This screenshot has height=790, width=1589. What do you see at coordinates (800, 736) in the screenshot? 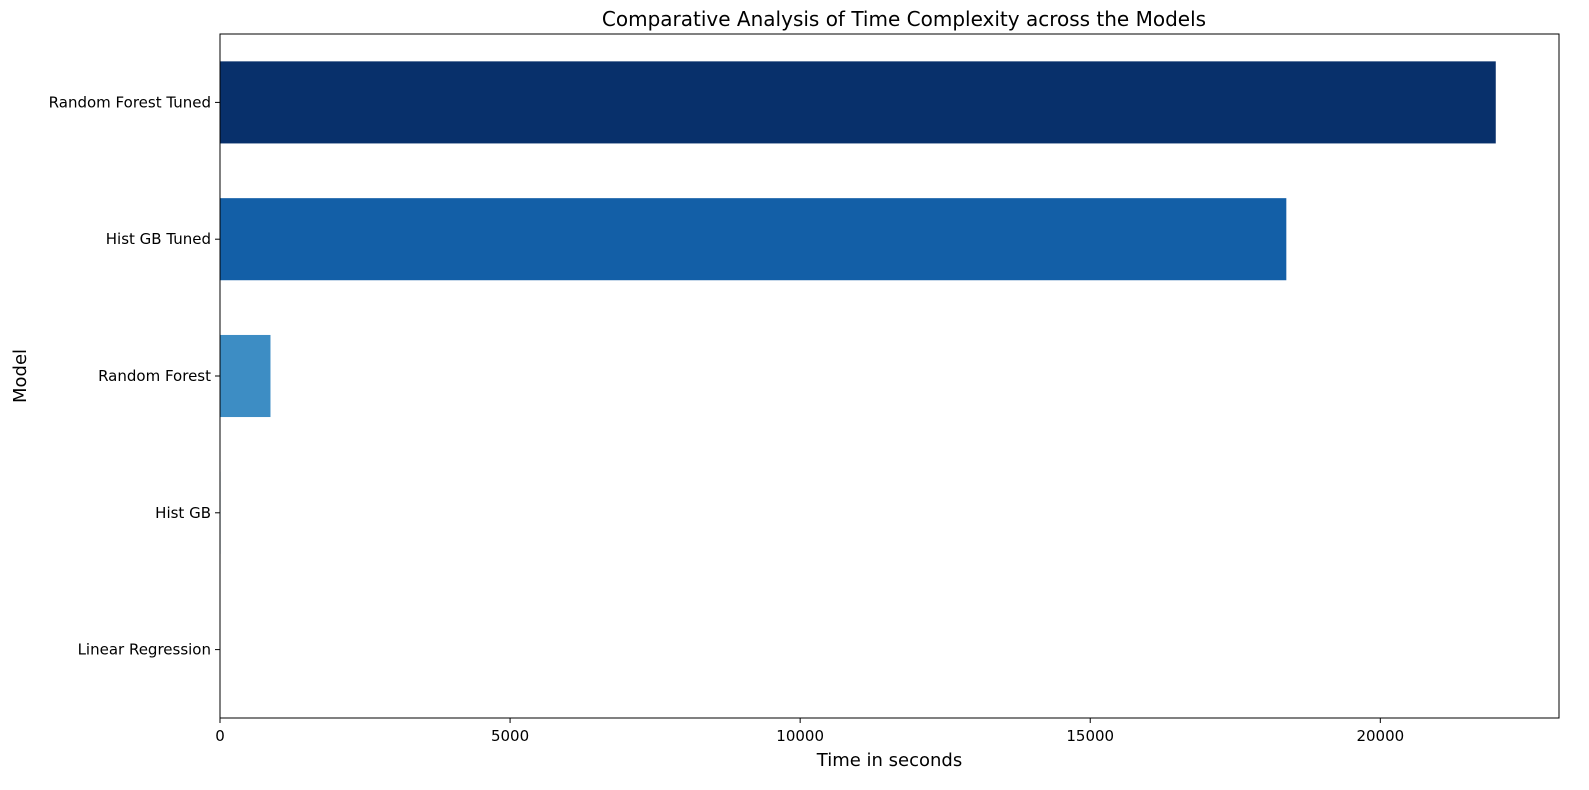
I see `x-tick-label-10000: 10000` at bounding box center [800, 736].